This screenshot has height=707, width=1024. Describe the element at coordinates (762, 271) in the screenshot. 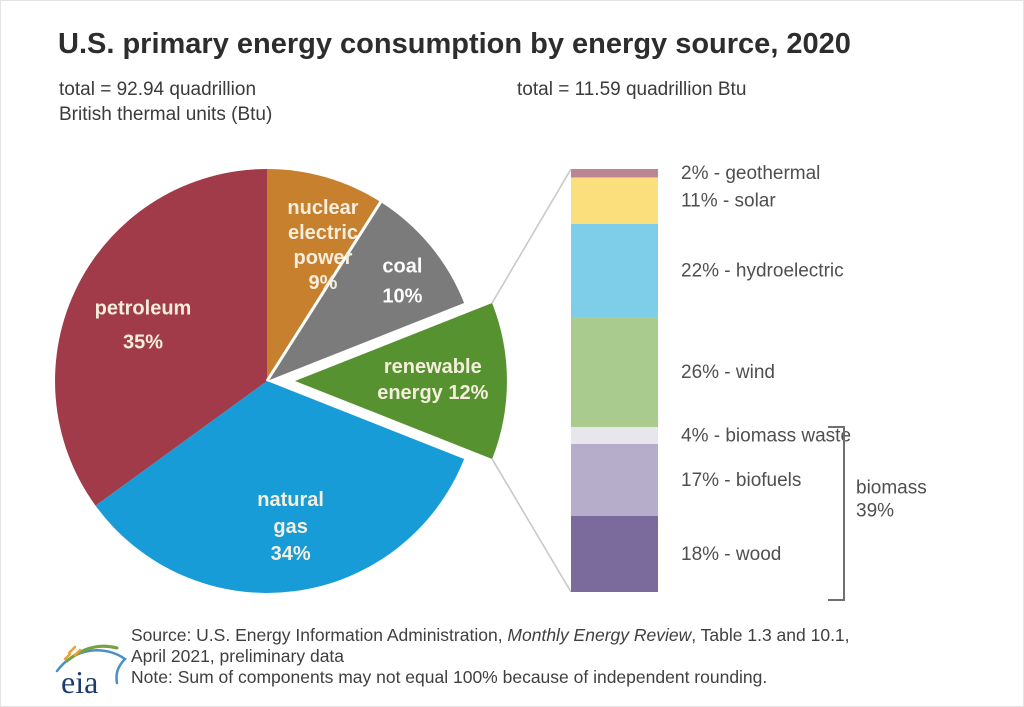

I see `bar-annotation-hydroelectric: 22% - hydroelectric` at that location.